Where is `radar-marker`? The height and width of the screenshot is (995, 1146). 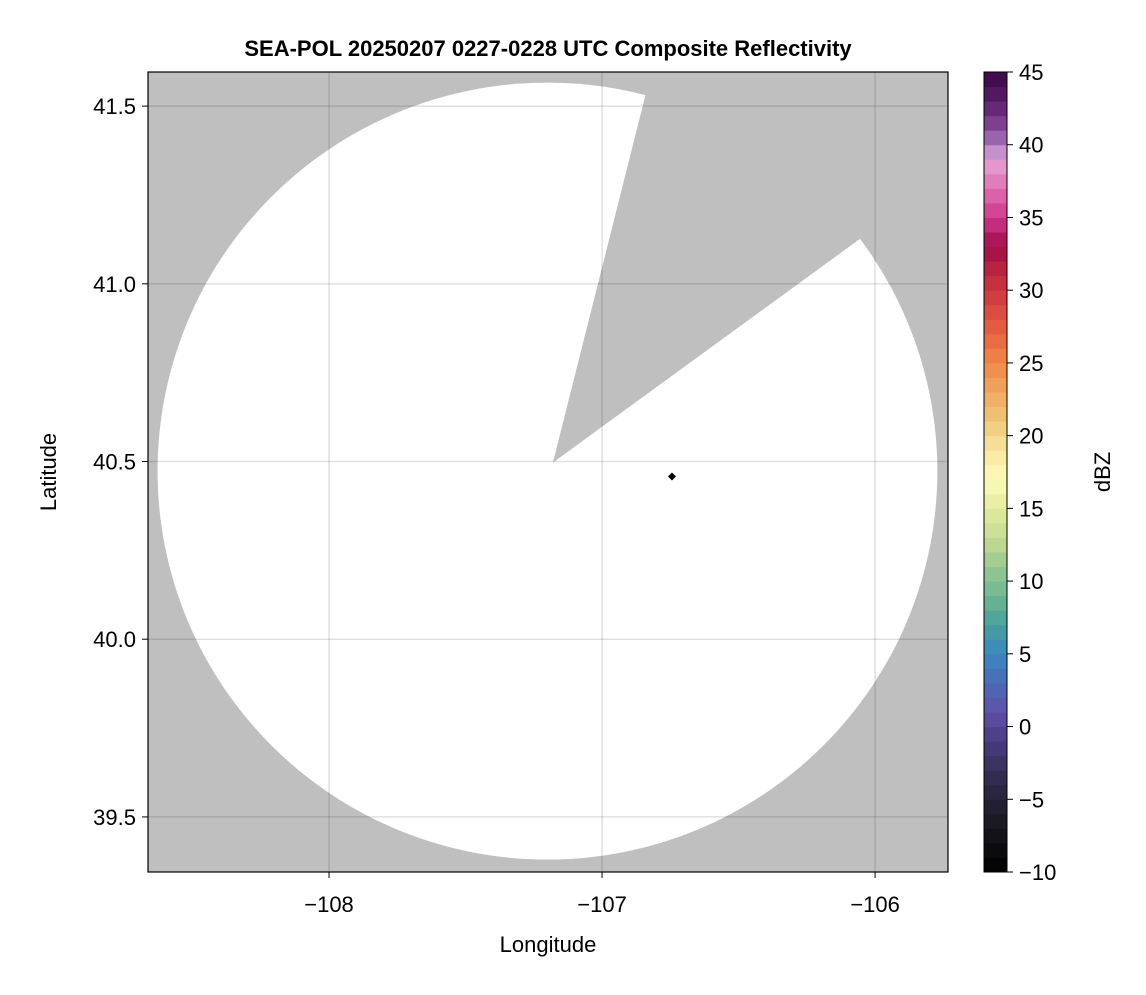
radar-marker is located at coordinates (671, 476).